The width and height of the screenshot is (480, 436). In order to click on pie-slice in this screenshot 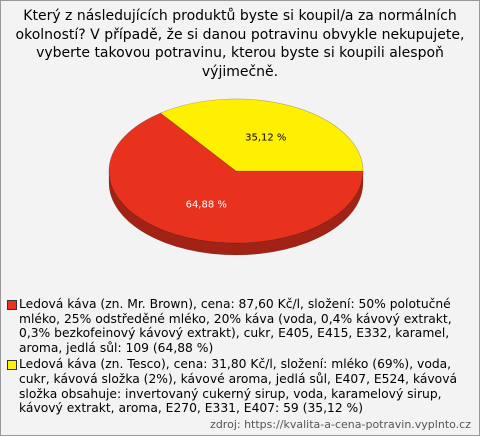, I will do `click(261, 135)`.